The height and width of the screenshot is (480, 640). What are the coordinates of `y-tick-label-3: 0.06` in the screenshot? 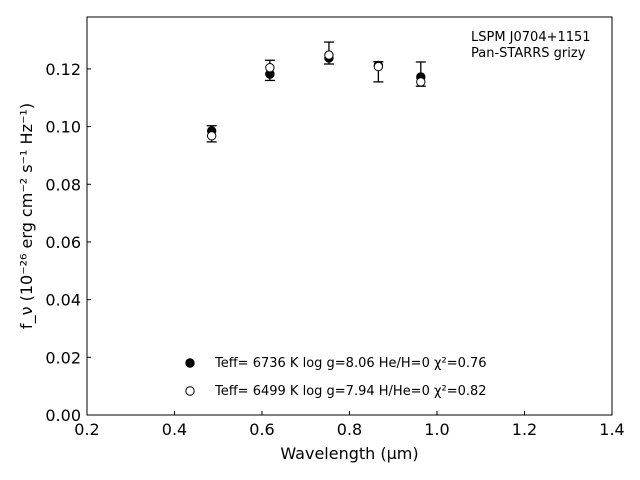 It's located at (63, 242).